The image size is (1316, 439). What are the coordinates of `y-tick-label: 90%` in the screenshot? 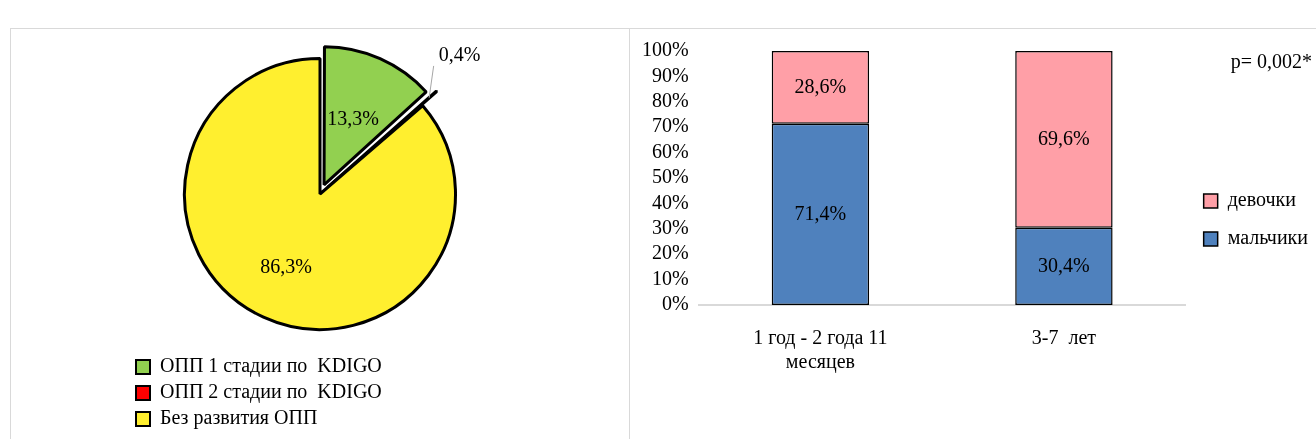 It's located at (670, 74).